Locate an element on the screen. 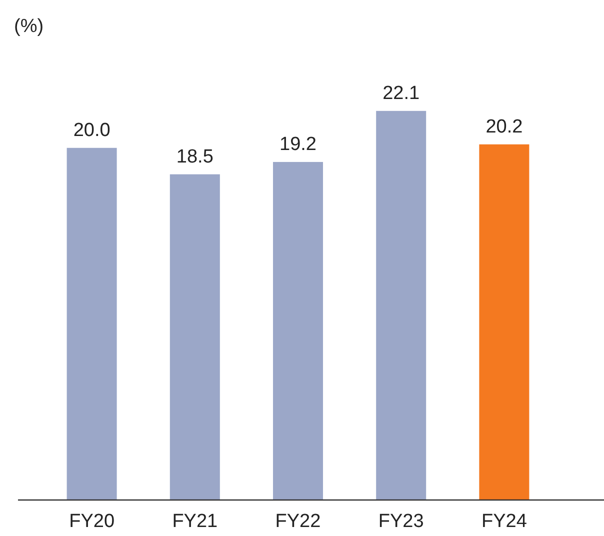 Image resolution: width=604 pixels, height=536 pixels. data-label: 19.2 is located at coordinates (298, 144).